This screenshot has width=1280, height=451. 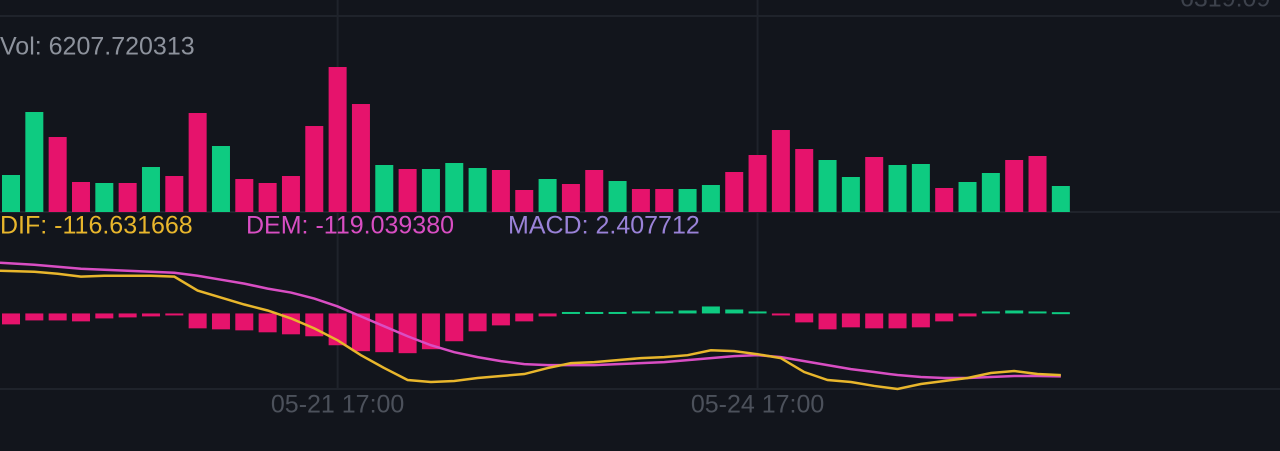 I want to click on x-tick-label: 05-21 17:00, so click(x=337, y=405).